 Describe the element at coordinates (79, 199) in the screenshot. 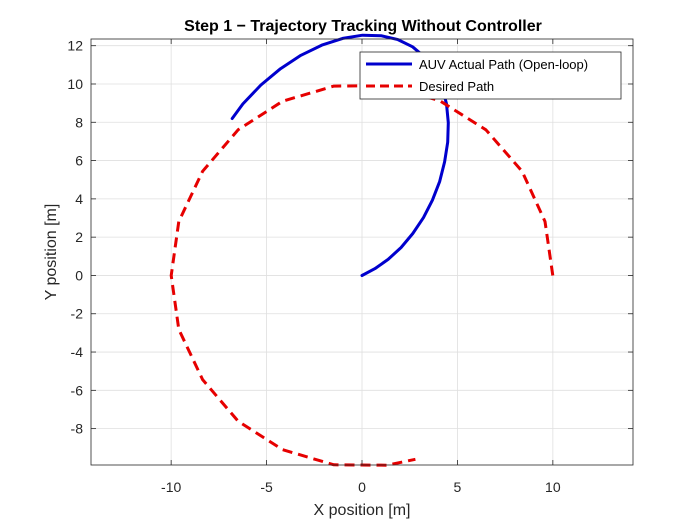

I see `y-tick-label: 4` at that location.